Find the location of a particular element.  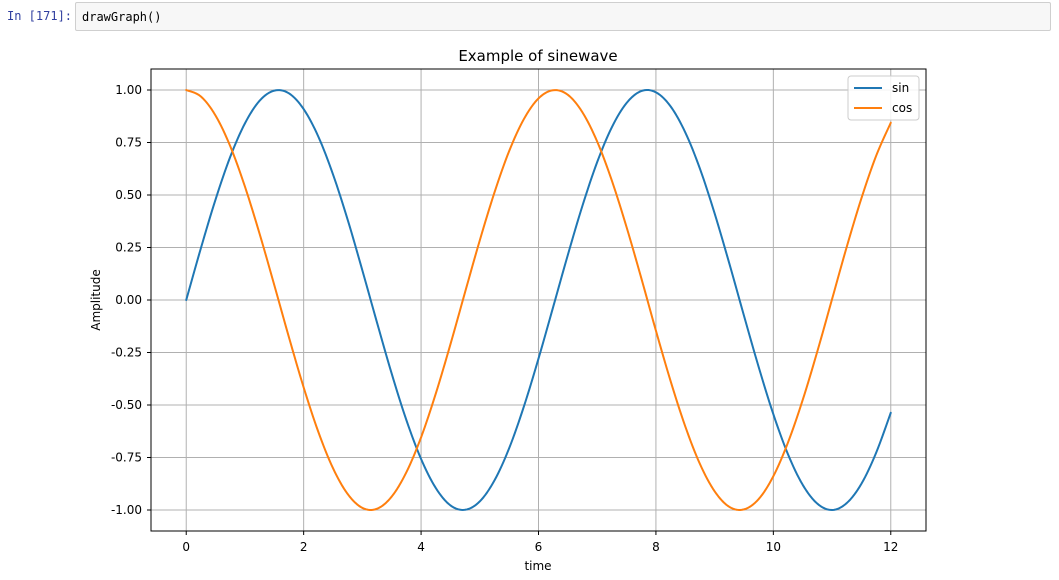

x-tick-label: 10 is located at coordinates (773, 547).